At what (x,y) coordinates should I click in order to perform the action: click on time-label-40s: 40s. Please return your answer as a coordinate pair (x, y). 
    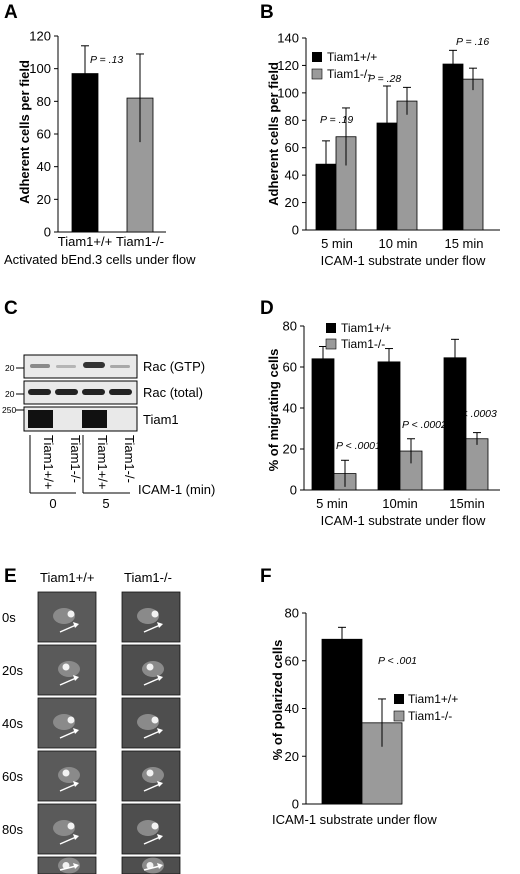
    Looking at the image, I should click on (12, 723).